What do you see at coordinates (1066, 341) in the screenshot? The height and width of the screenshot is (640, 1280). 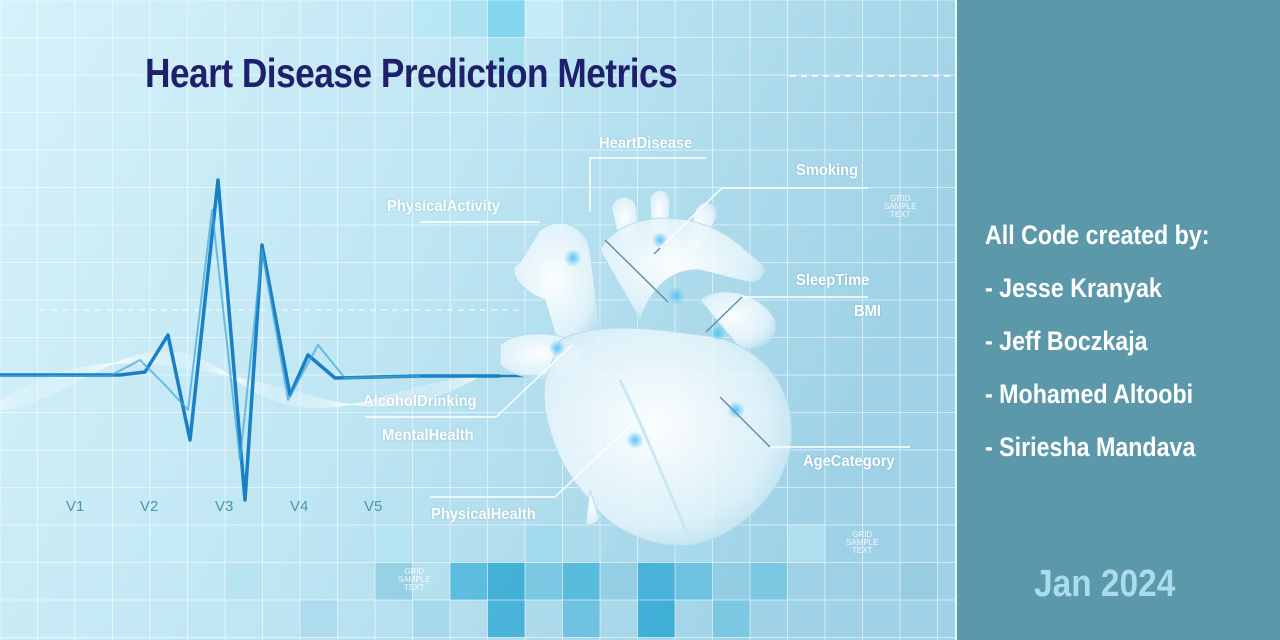 I see `author-name: - Jeff Boczkaja` at bounding box center [1066, 341].